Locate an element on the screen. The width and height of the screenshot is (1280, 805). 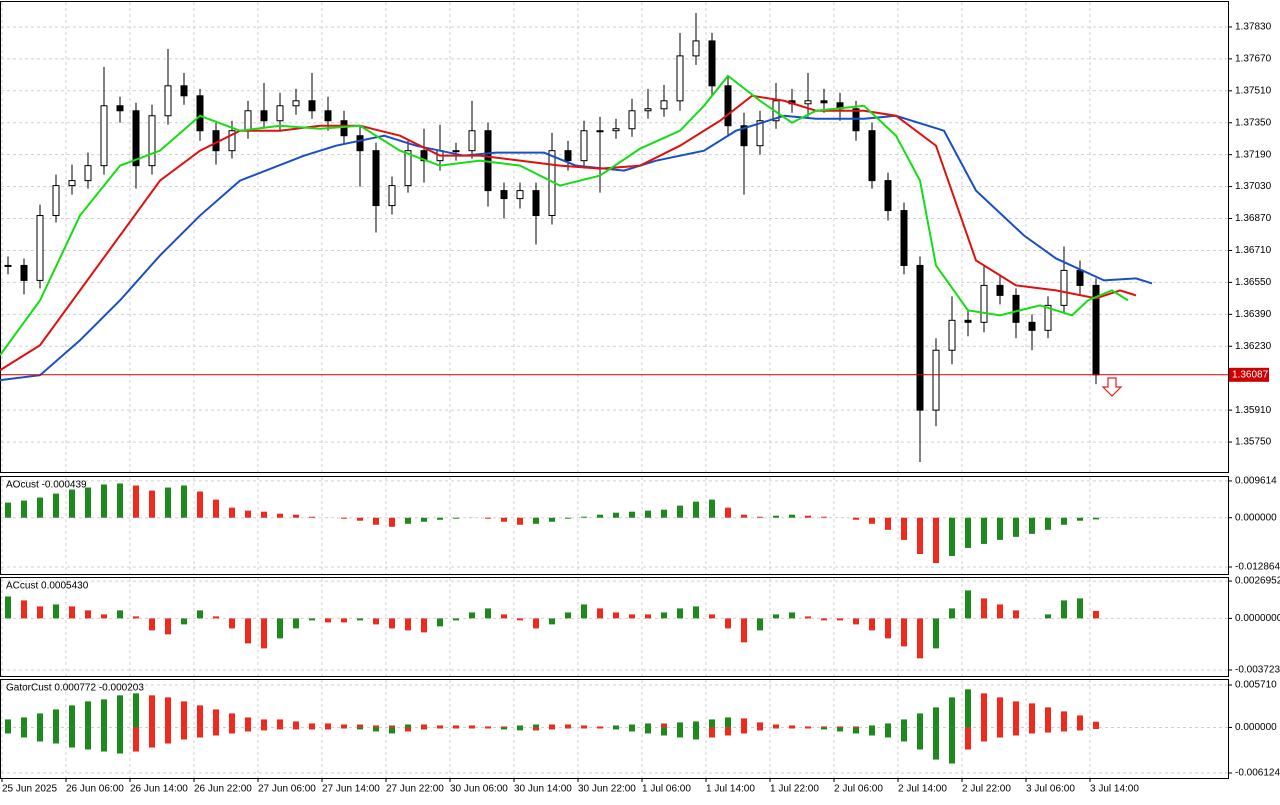
x-tick-label: 27 Jun 14:00 is located at coordinates (351, 789).